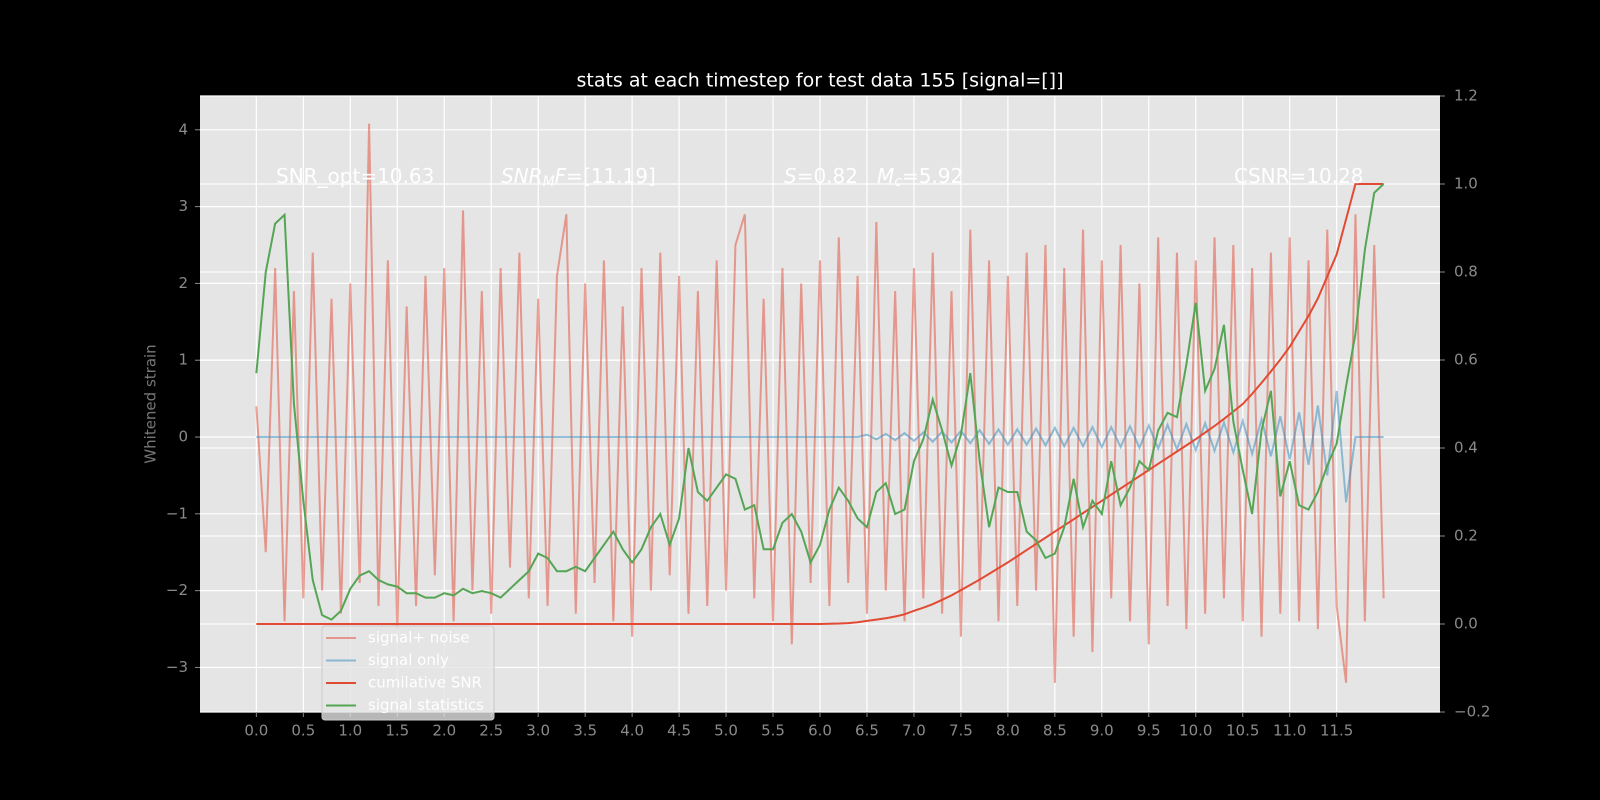  What do you see at coordinates (726, 731) in the screenshot?
I see `x-tick-label: 5.0` at bounding box center [726, 731].